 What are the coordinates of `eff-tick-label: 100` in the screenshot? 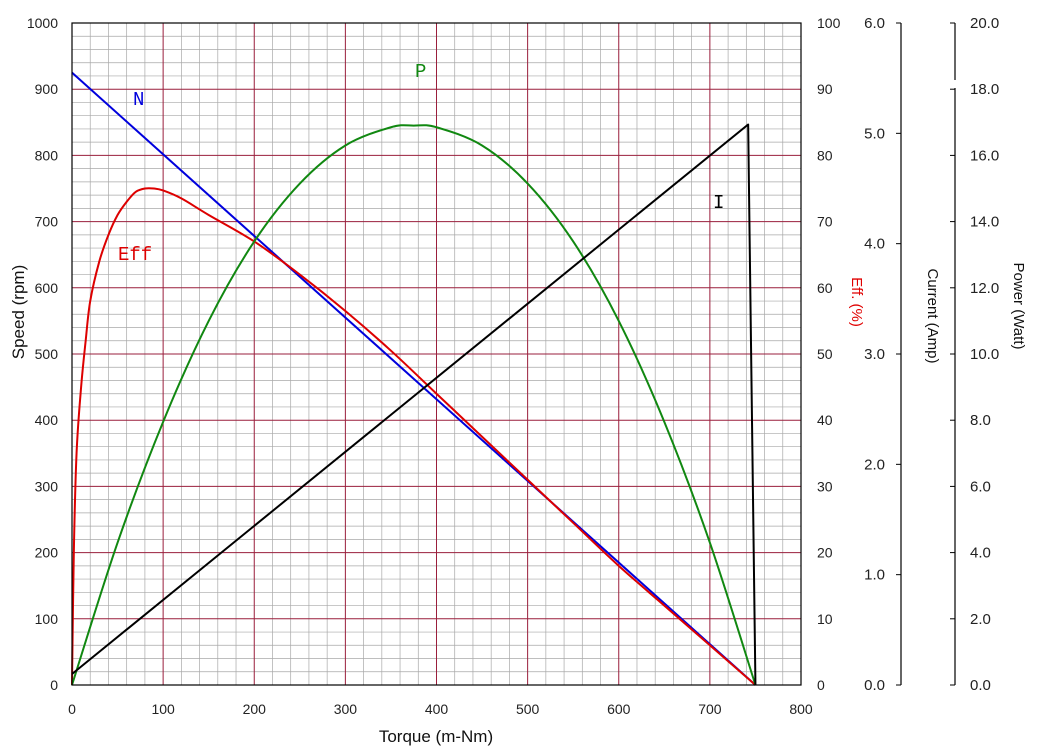 It's located at (829, 23).